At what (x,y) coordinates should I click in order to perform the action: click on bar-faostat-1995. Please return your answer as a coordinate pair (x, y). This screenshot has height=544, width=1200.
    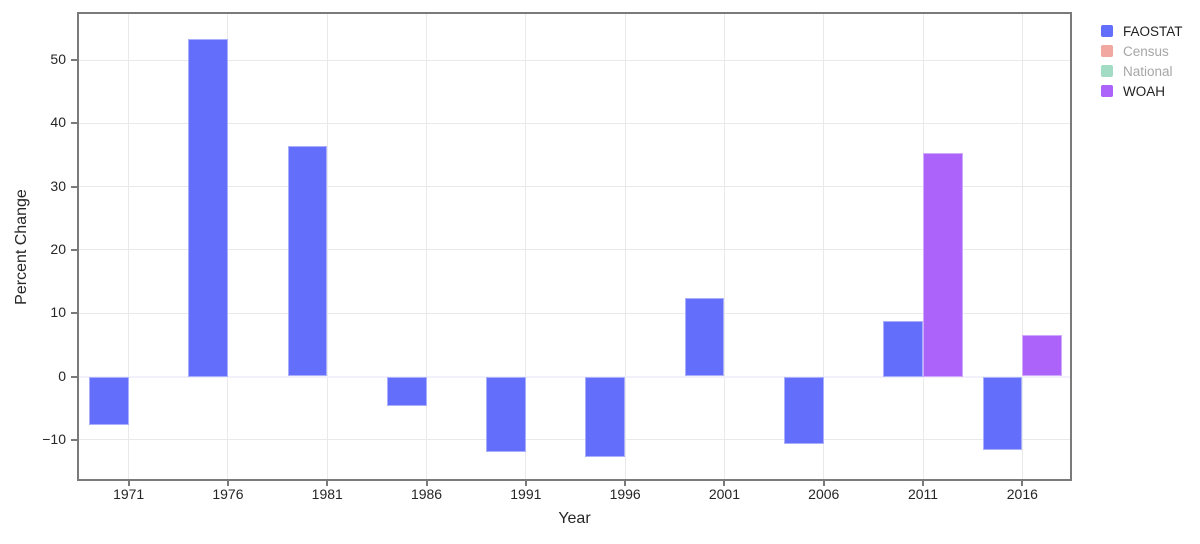
    Looking at the image, I should click on (605, 417).